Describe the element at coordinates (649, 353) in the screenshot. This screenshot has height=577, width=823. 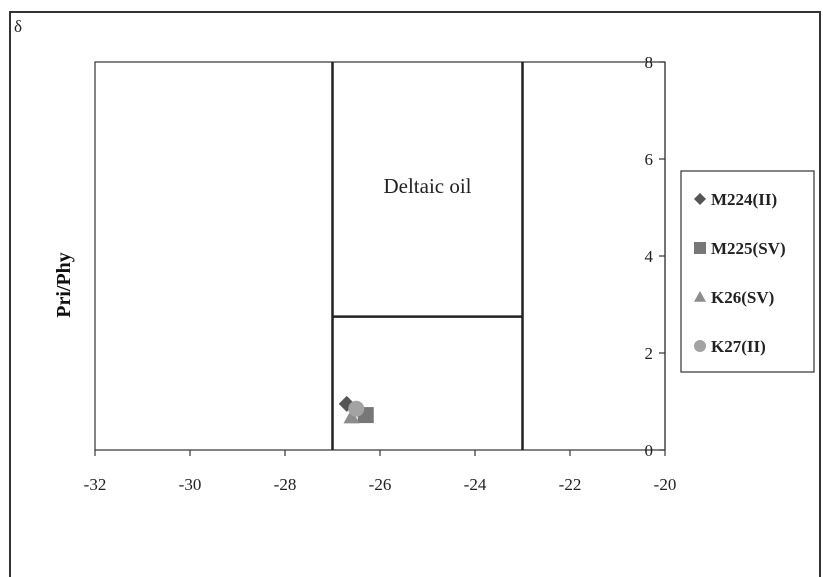
I see `y-tick-label: 2` at that location.